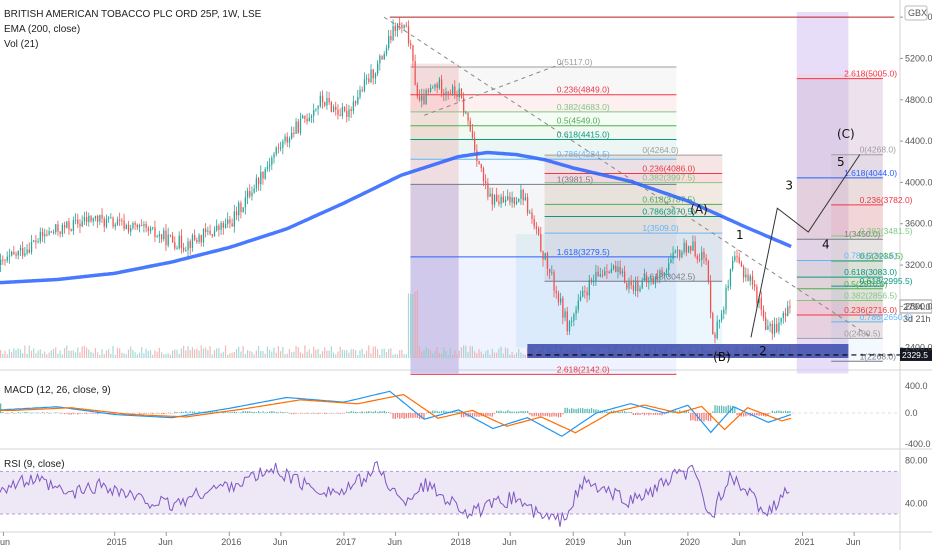  What do you see at coordinates (34, 464) in the screenshot?
I see `rsi-indicator-label: RSI (9, close)` at bounding box center [34, 464].